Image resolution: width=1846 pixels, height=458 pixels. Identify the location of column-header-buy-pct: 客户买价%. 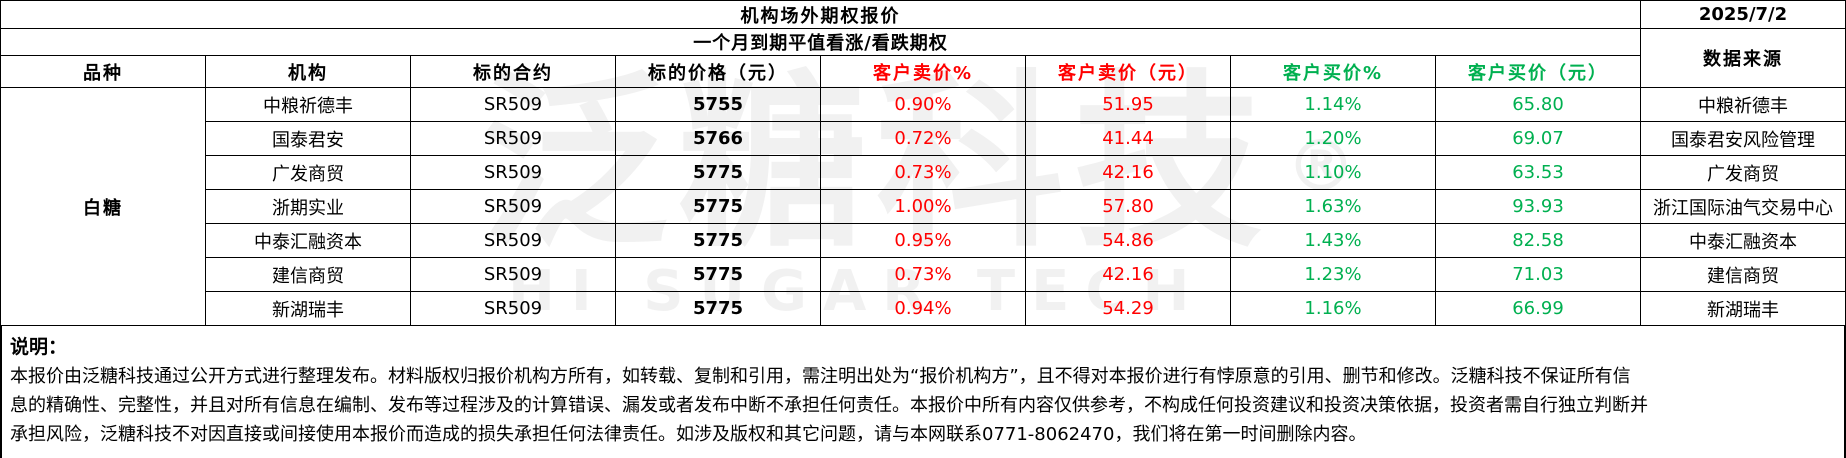
(1333, 71).